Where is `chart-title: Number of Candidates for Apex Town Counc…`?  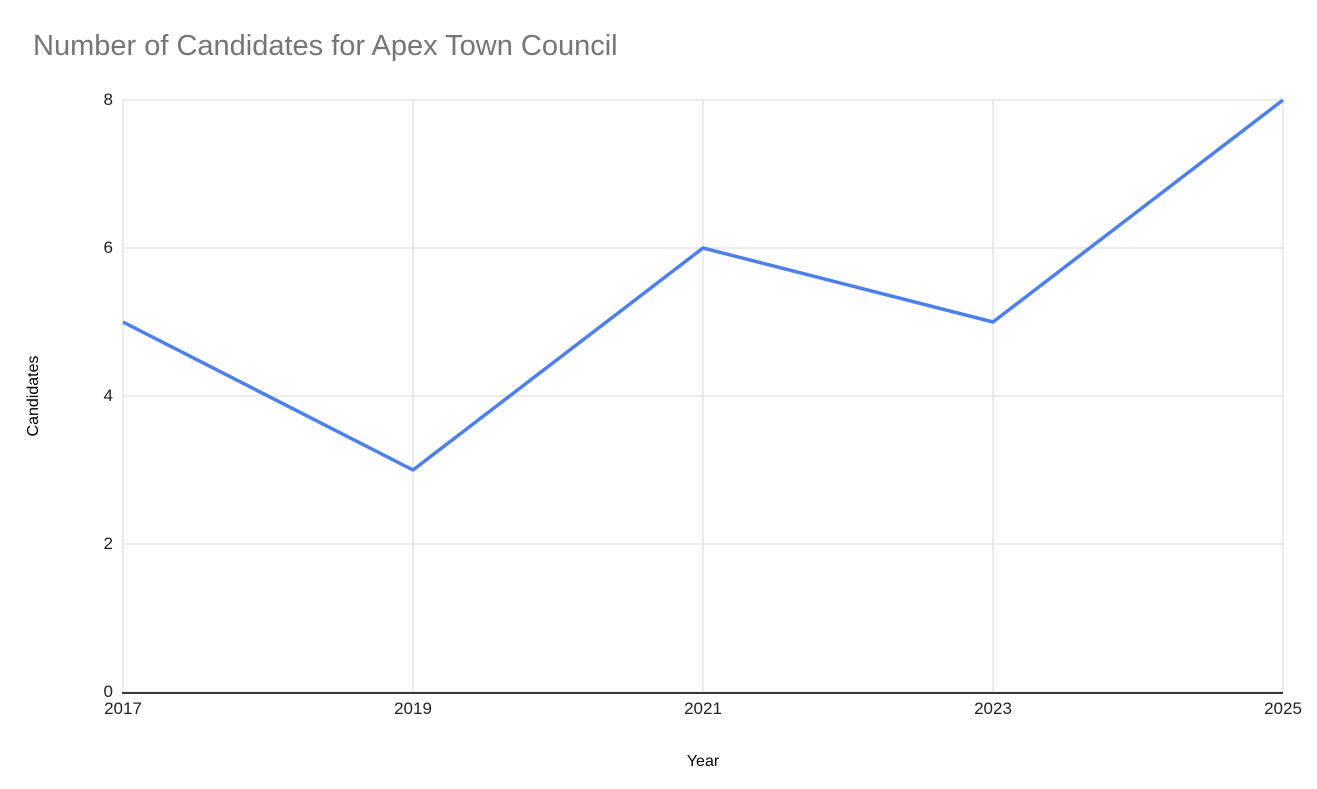 chart-title: Number of Candidates for Apex Town Counc… is located at coordinates (325, 46).